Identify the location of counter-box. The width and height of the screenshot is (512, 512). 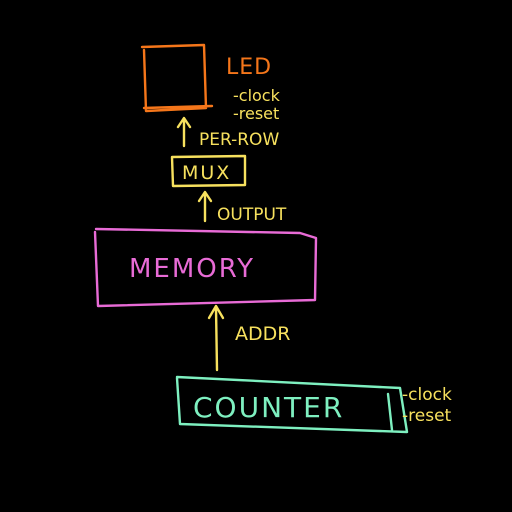
(292, 404).